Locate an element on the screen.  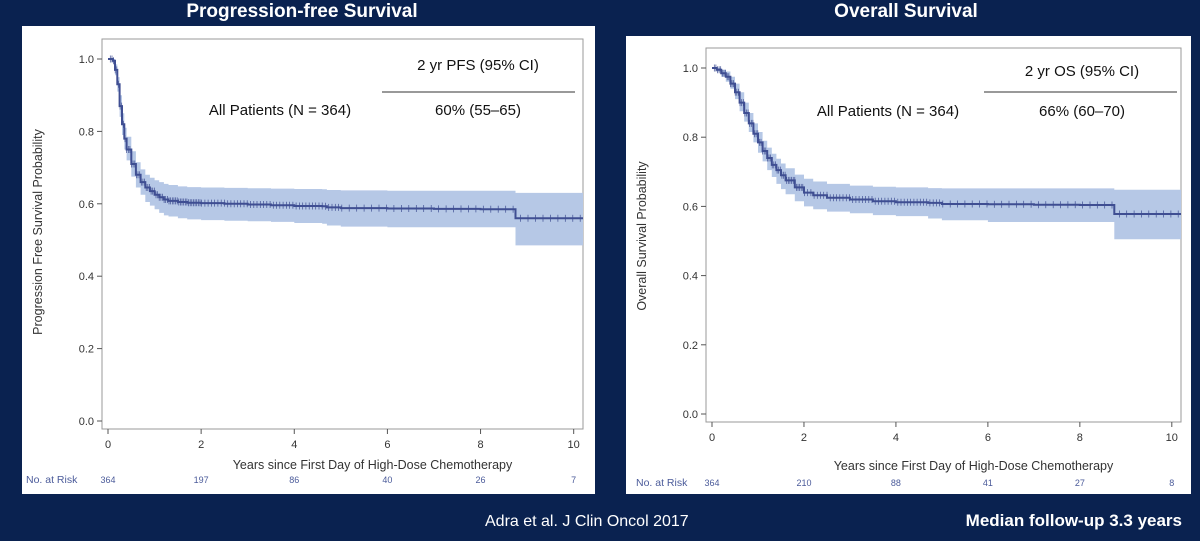
annotation-header: 2 yr PFS (95% CI) is located at coordinates (478, 65).